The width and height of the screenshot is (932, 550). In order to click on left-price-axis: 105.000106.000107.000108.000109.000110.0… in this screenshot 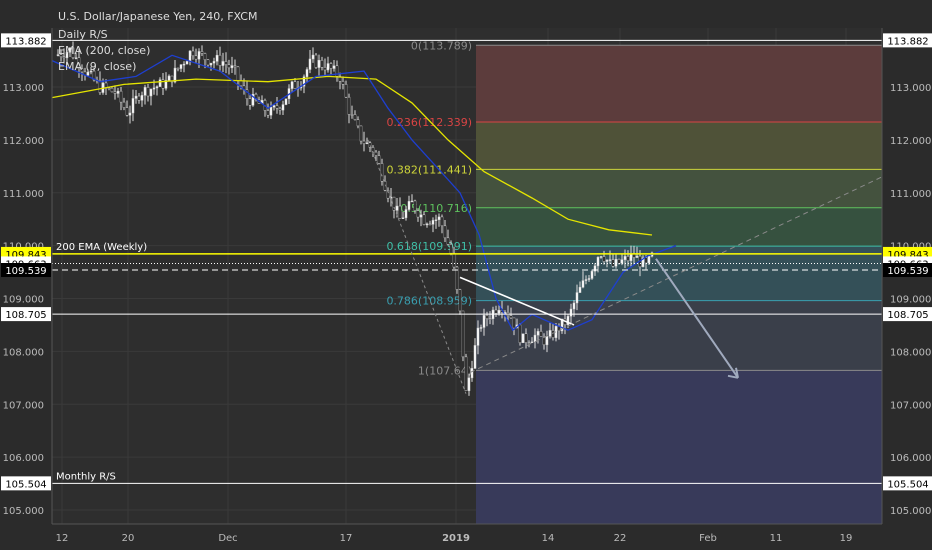, I will do `click(26, 276)`.